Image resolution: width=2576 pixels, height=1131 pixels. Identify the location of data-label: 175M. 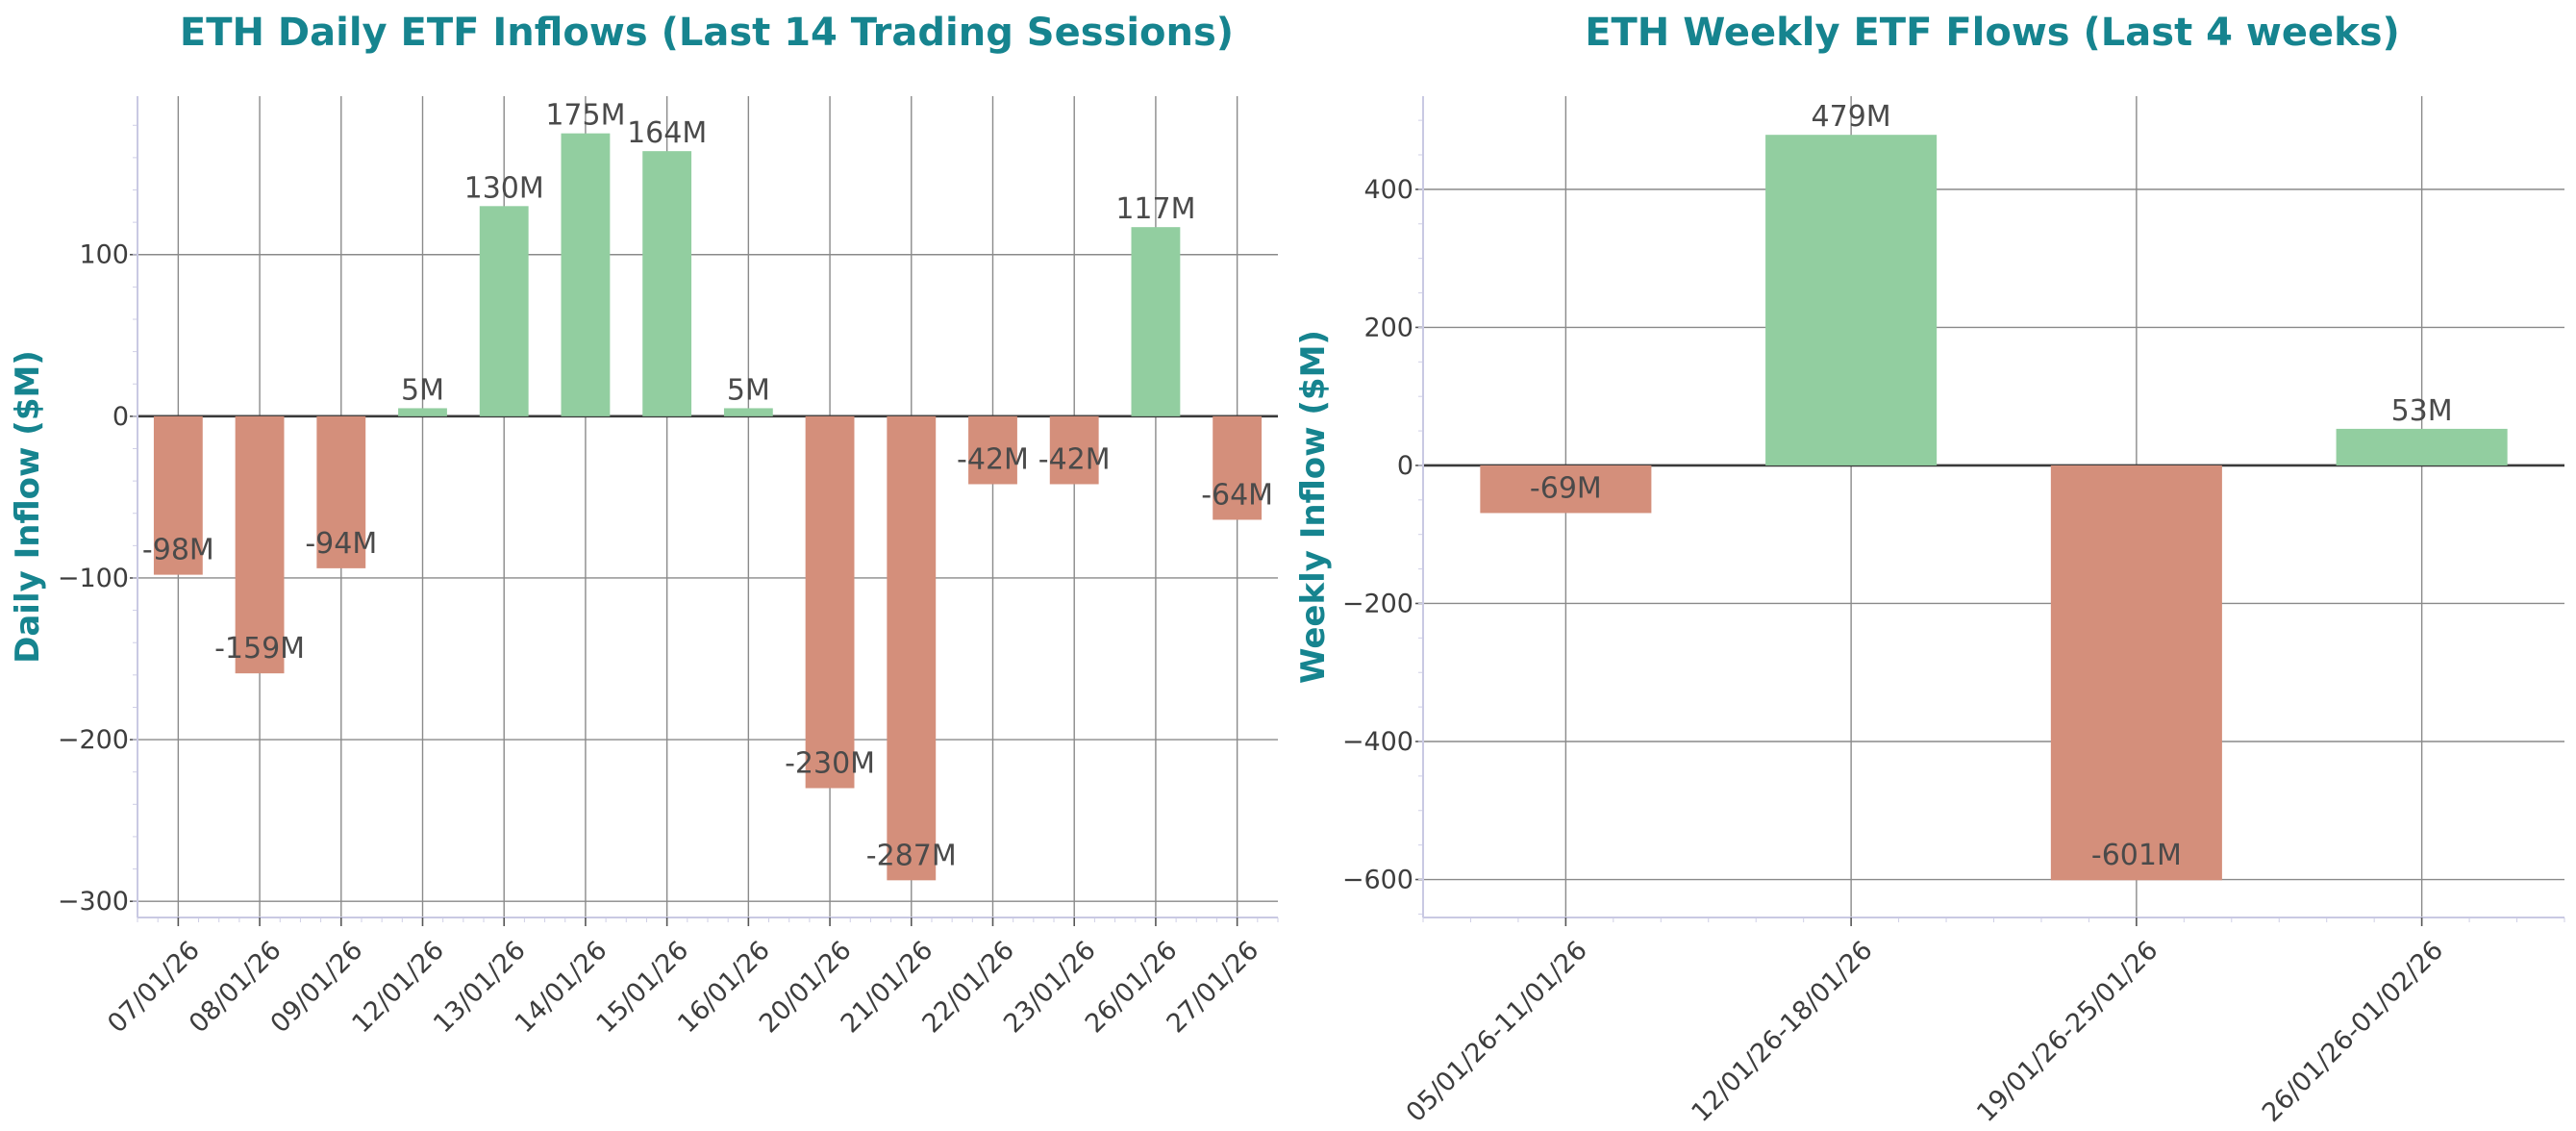
(585, 116).